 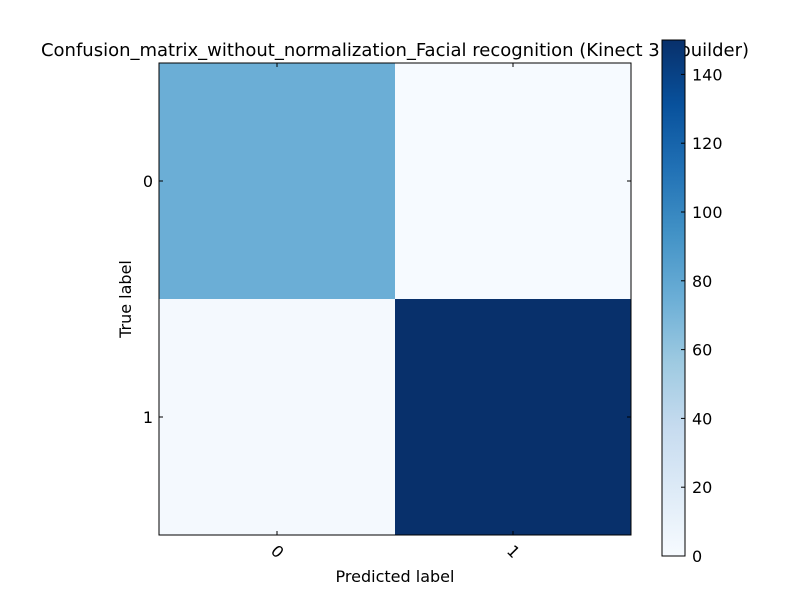 What do you see at coordinates (673, 298) in the screenshot?
I see `colorbar` at bounding box center [673, 298].